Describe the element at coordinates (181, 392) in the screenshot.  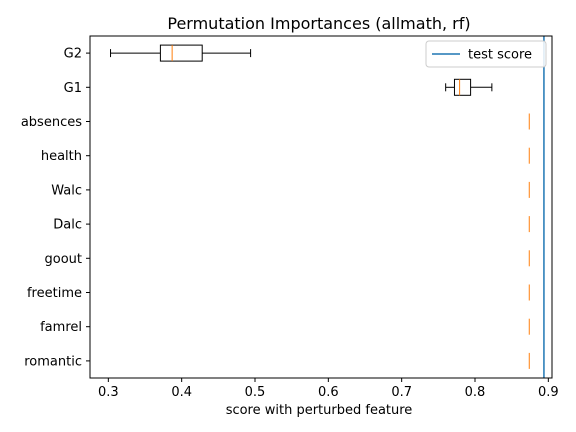
I see `x-tick-label: 0.4` at that location.